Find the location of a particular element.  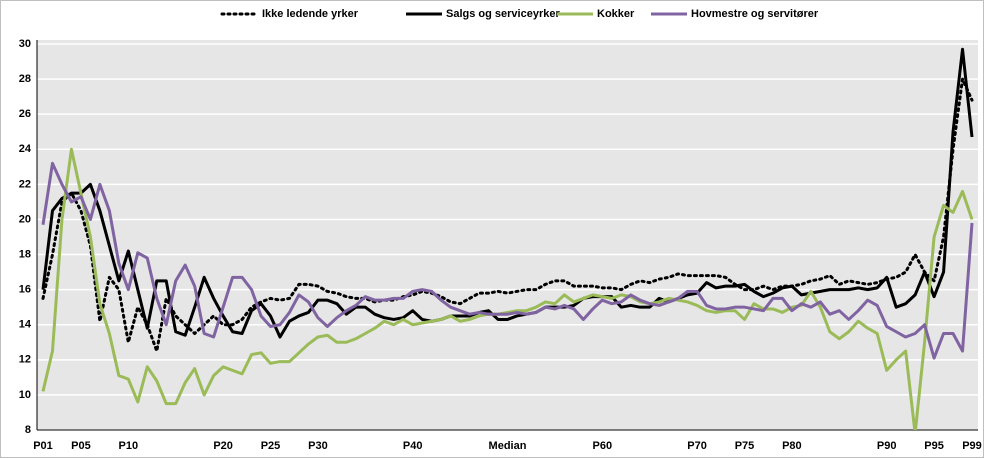

y-tick-label: 22 is located at coordinates (25, 184).